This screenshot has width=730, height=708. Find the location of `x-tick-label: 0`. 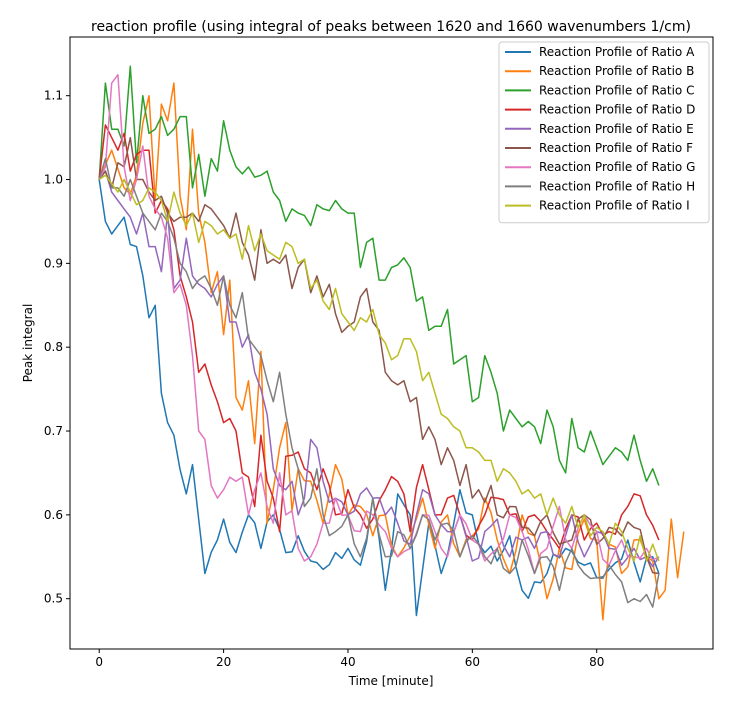

x-tick-label: 0 is located at coordinates (99, 662).